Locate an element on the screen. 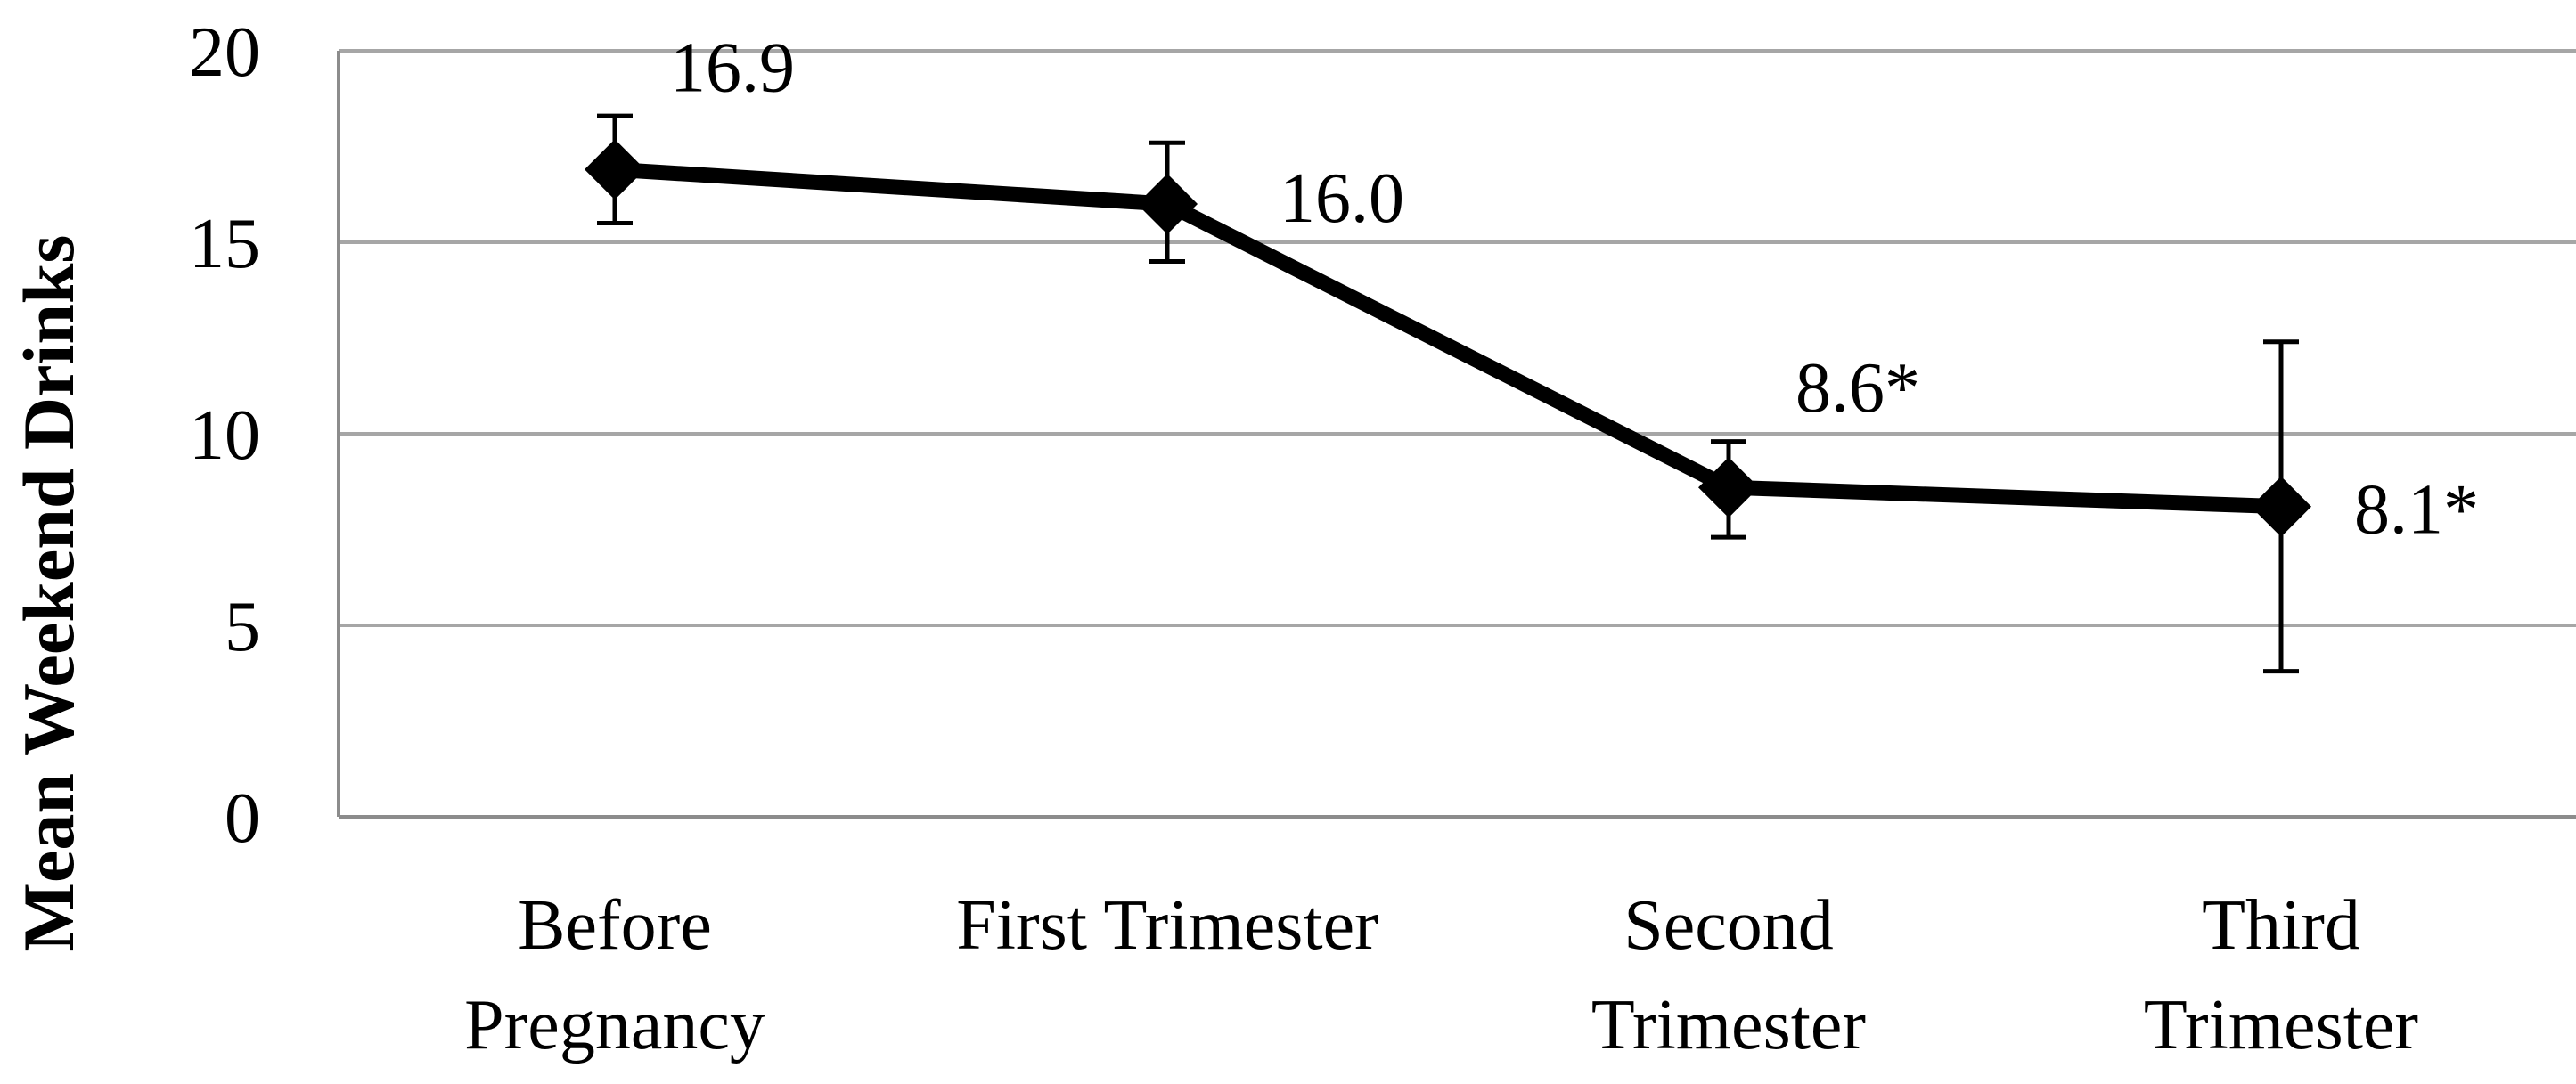  y-tick-labels: 0 5 10 15 20 is located at coordinates (224, 435).